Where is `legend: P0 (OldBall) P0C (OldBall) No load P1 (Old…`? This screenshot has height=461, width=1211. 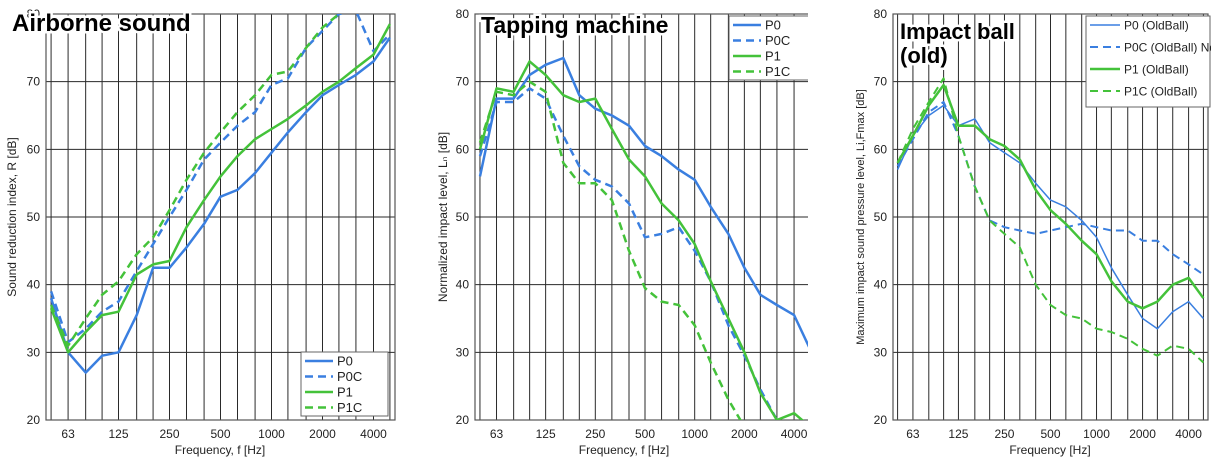
legend: P0 (OldBall) P0C (OldBall) No load P1 (Old… is located at coordinates (1148, 61).